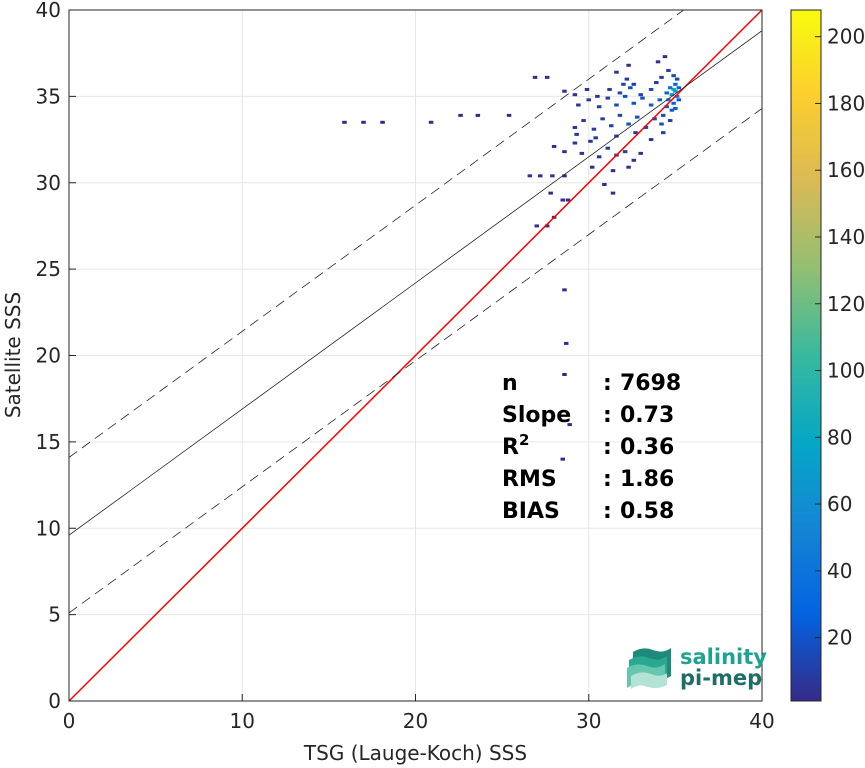 This screenshot has height=768, width=865. What do you see at coordinates (588, 721) in the screenshot?
I see `x-tick-label: 30` at bounding box center [588, 721].